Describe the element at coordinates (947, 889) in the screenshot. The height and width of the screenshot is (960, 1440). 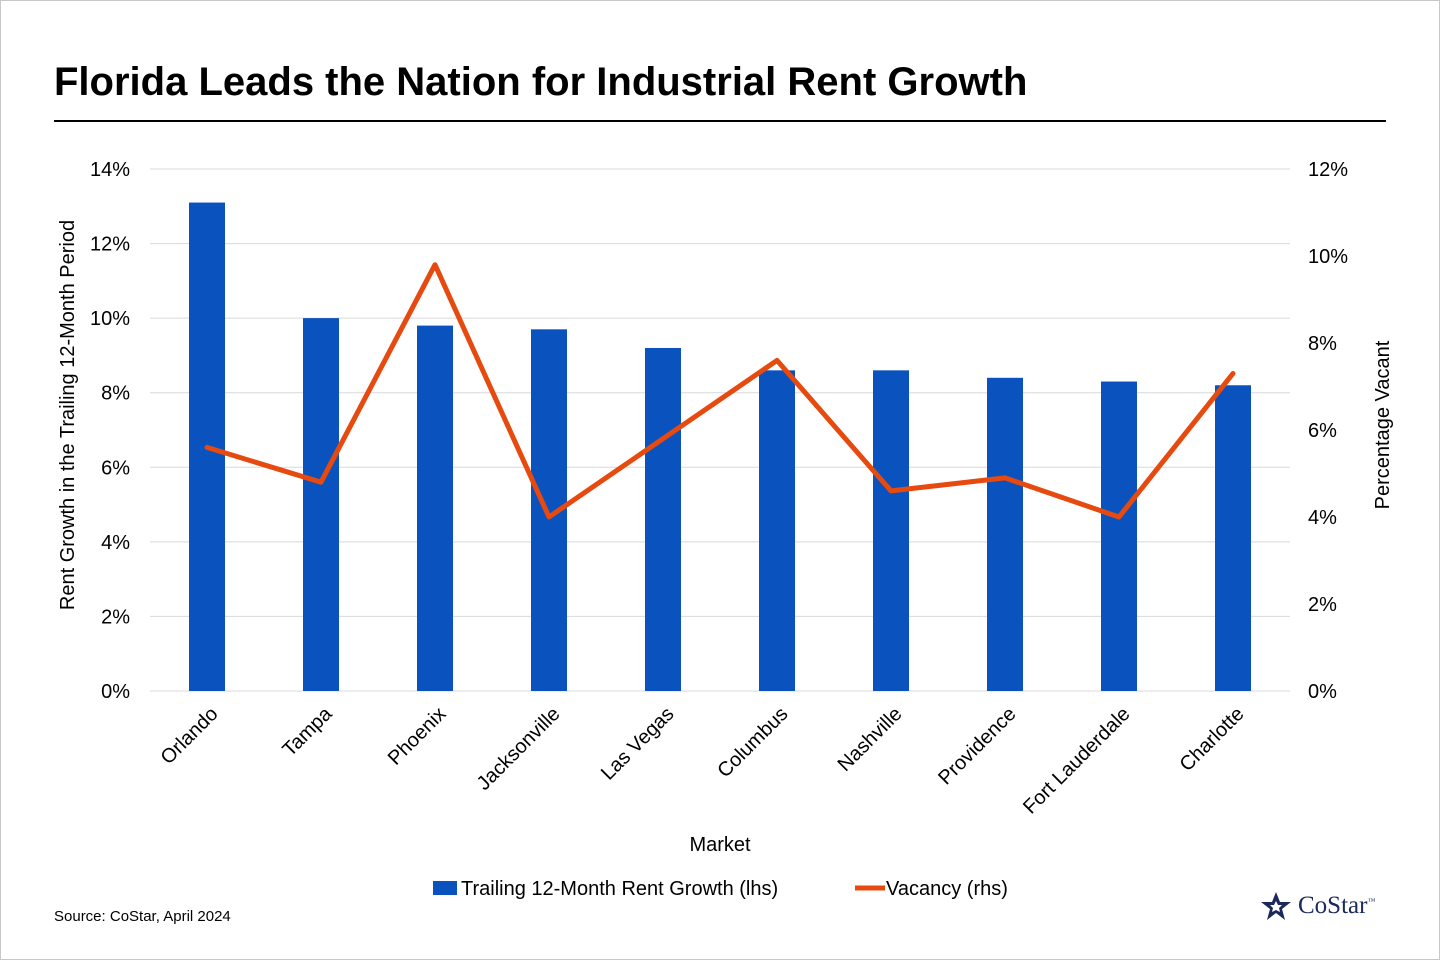
I see `legend-line-label: Vacancy (rhs)` at that location.